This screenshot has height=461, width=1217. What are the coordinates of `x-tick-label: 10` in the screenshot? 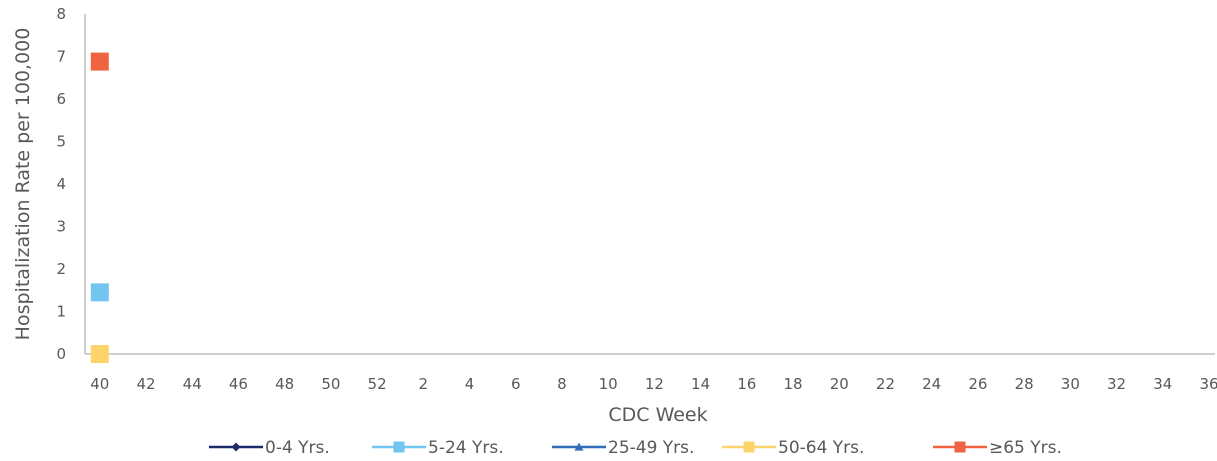 It's located at (608, 384).